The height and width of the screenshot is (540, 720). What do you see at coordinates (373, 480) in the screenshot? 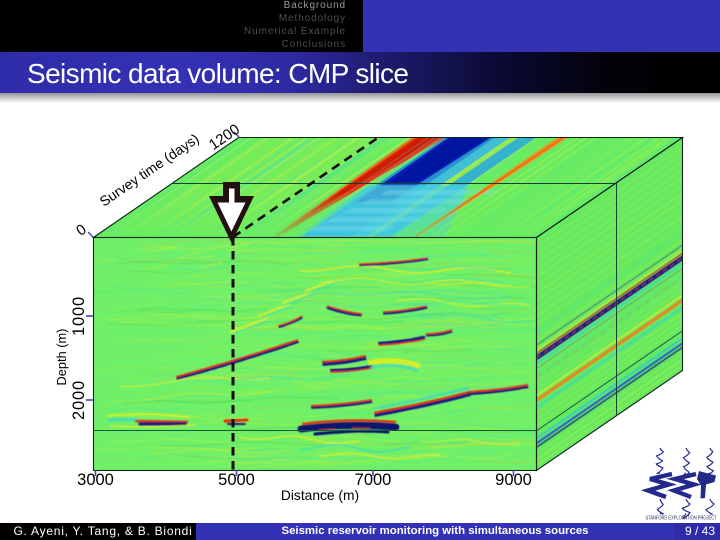
I see `svg-text: 7000` at bounding box center [373, 480].